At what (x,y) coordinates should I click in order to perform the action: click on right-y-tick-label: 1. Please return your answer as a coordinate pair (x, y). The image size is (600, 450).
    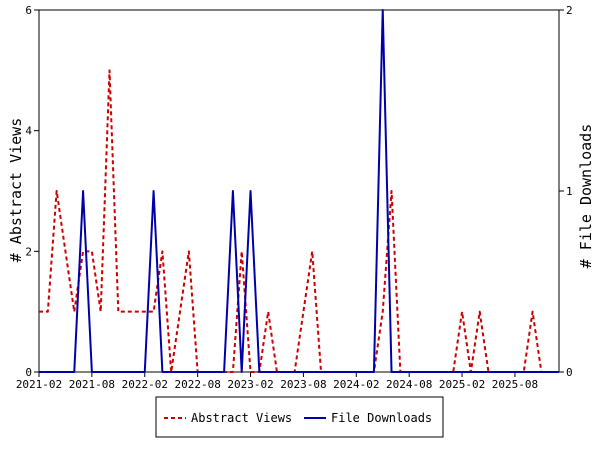
    Looking at the image, I should click on (569, 191).